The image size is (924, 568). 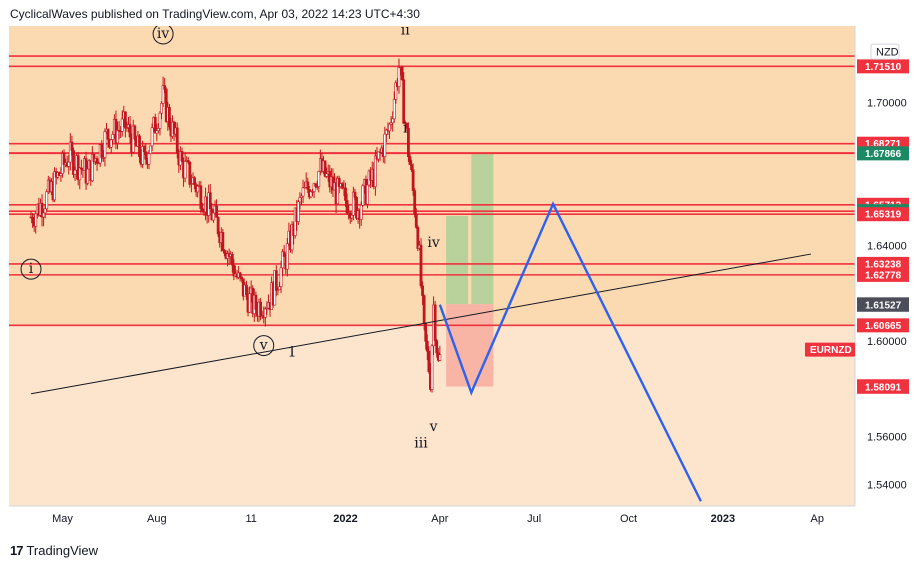 I want to click on wave-label: i, so click(x=405, y=128).